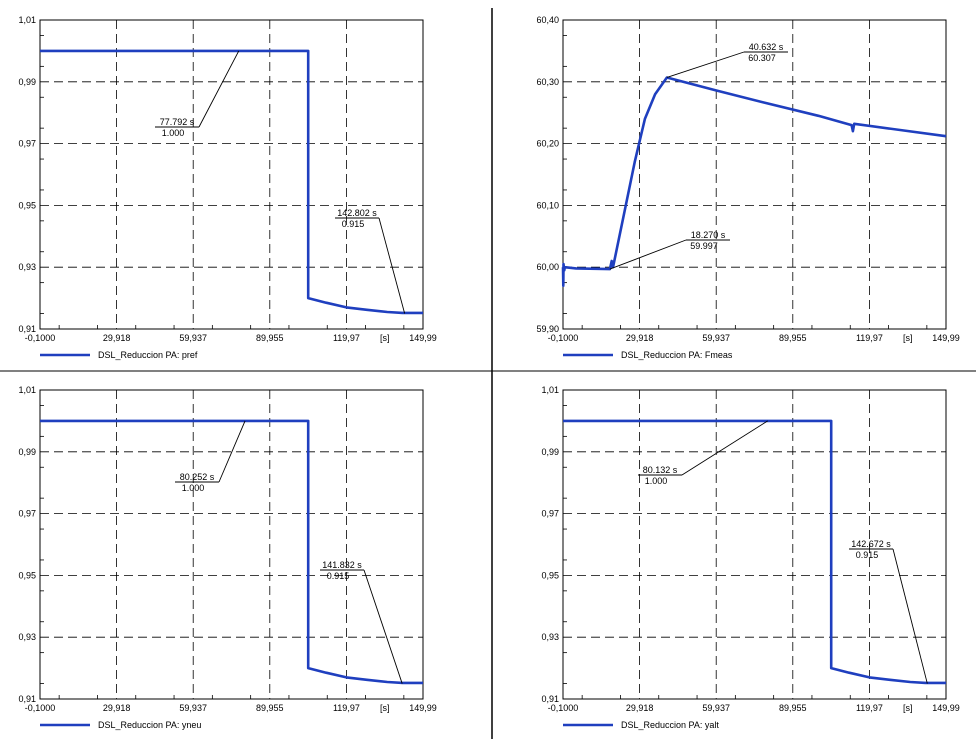 Image resolution: width=976 pixels, height=744 pixels. Describe the element at coordinates (177, 122) in the screenshot. I see `annotation-time: 77.792 s` at that location.